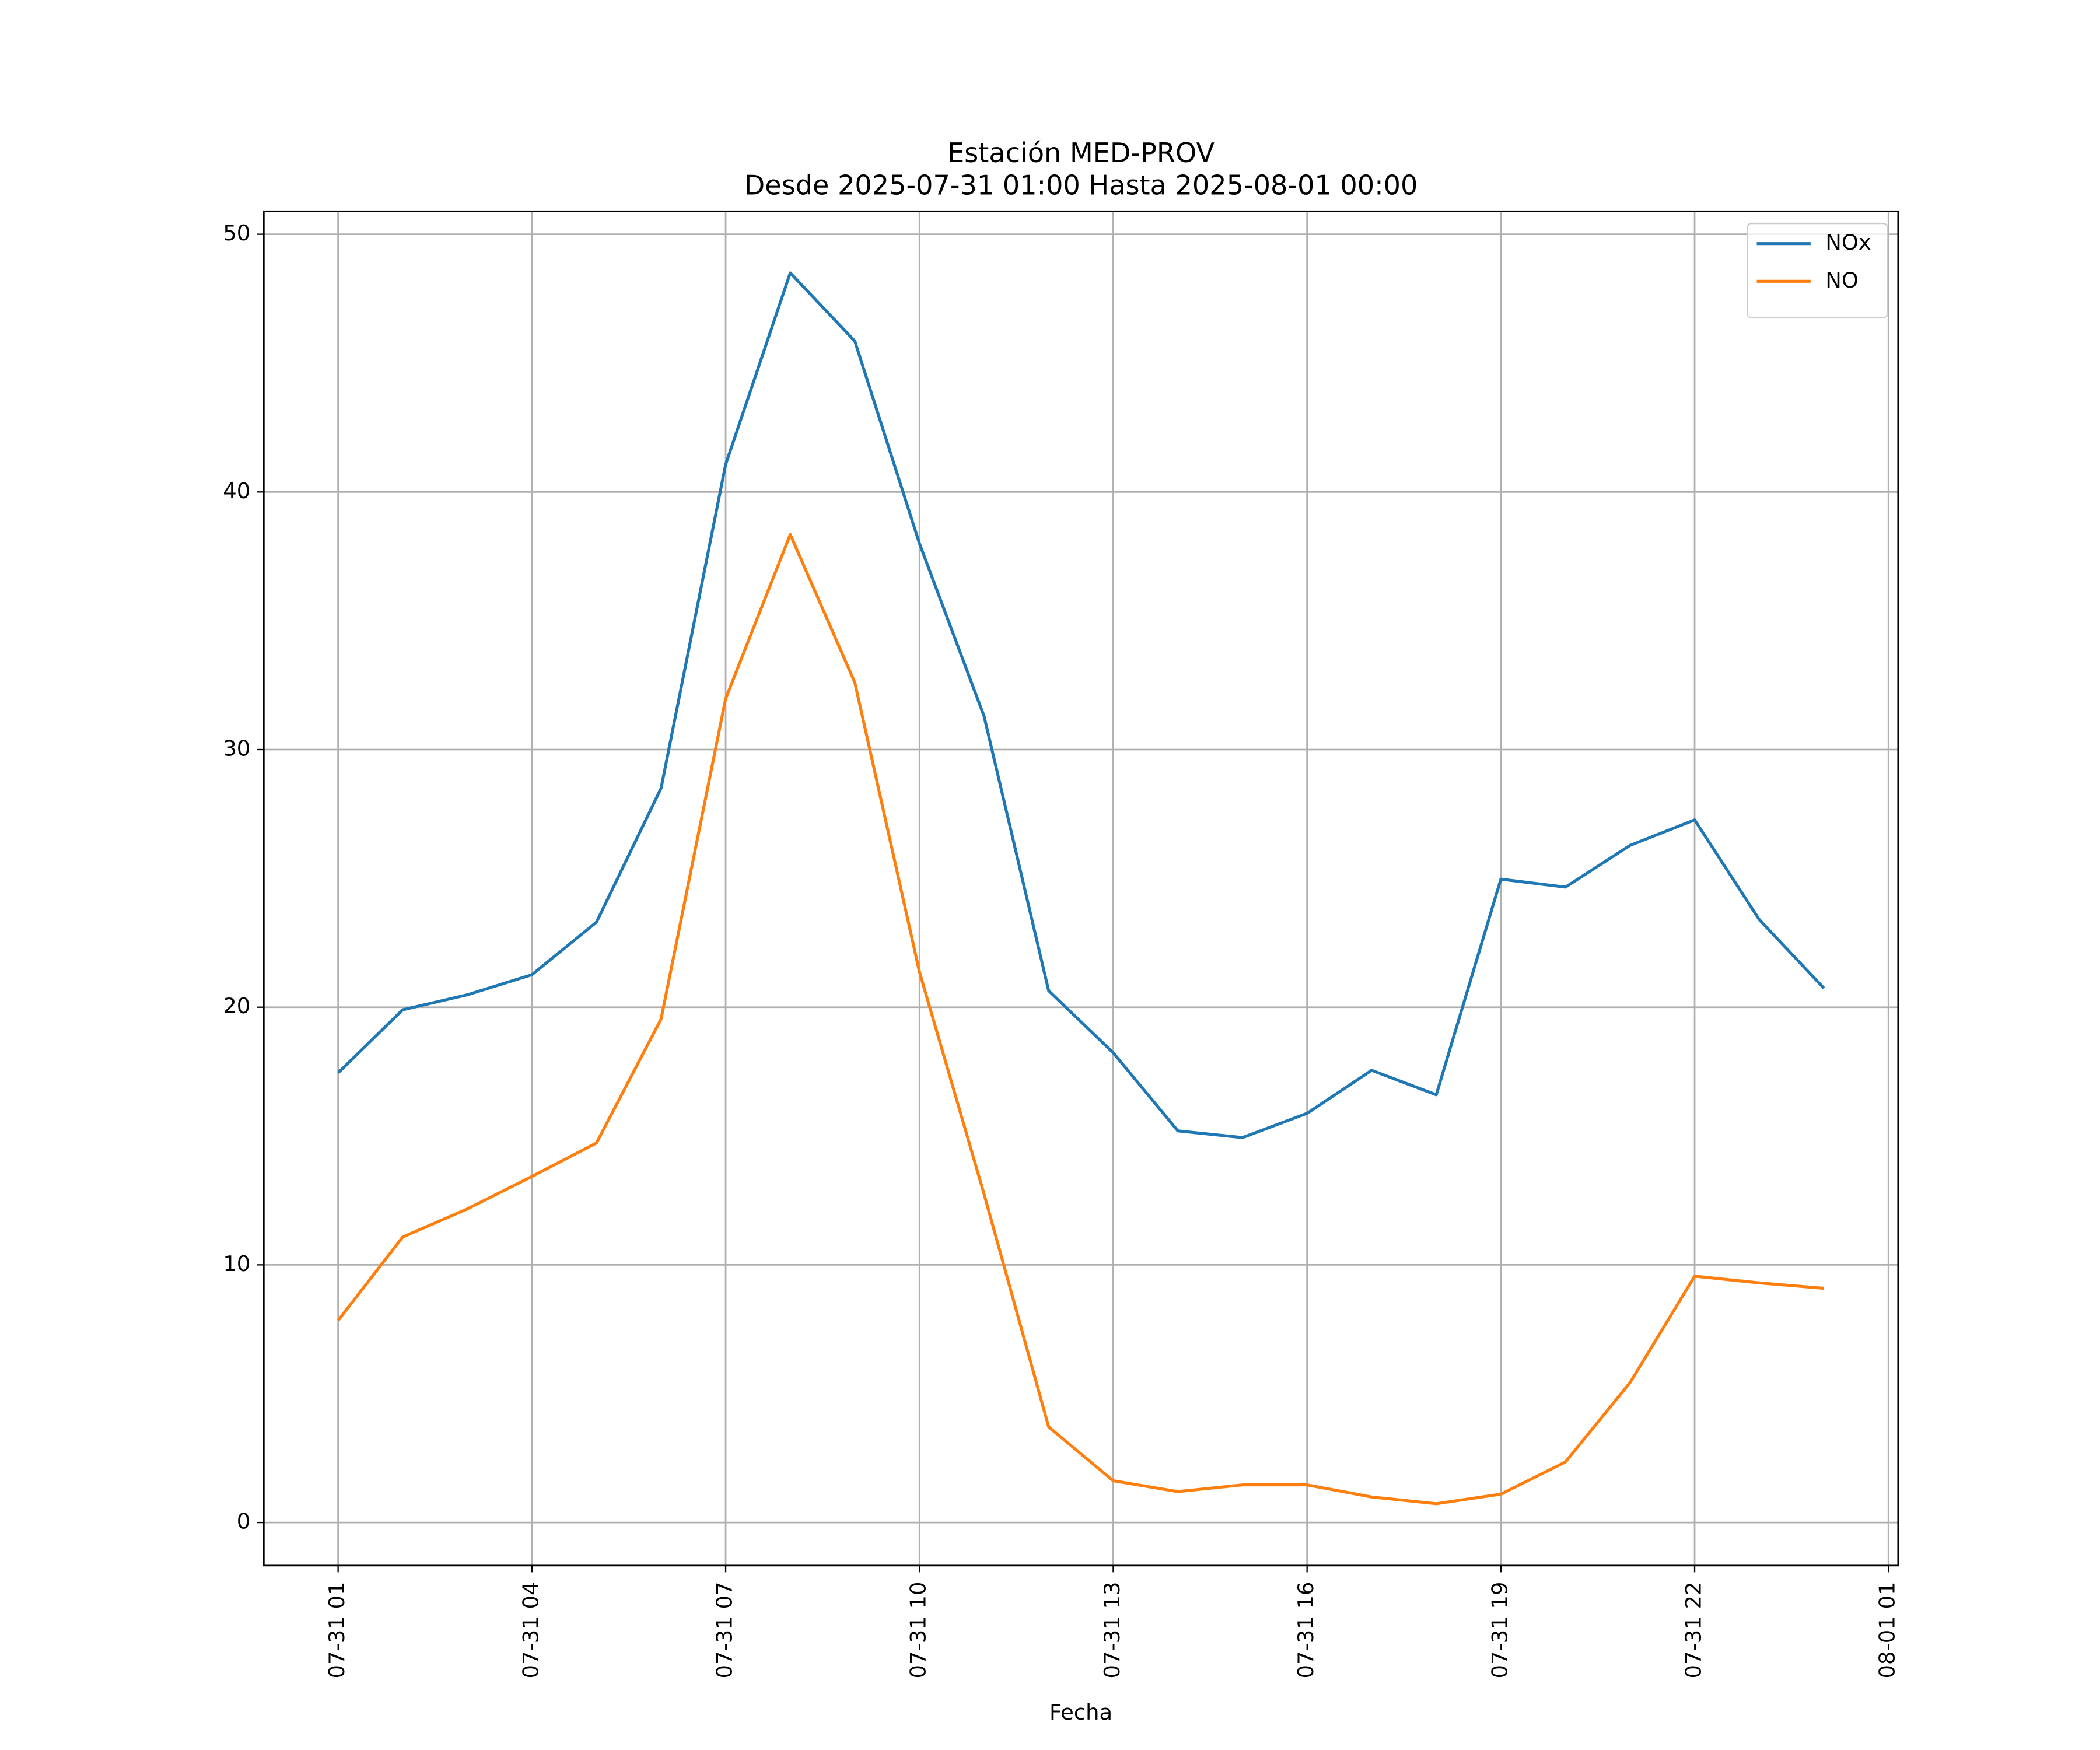 This screenshot has height=1750, width=2100. I want to click on legend-label: NOx, so click(1848, 242).